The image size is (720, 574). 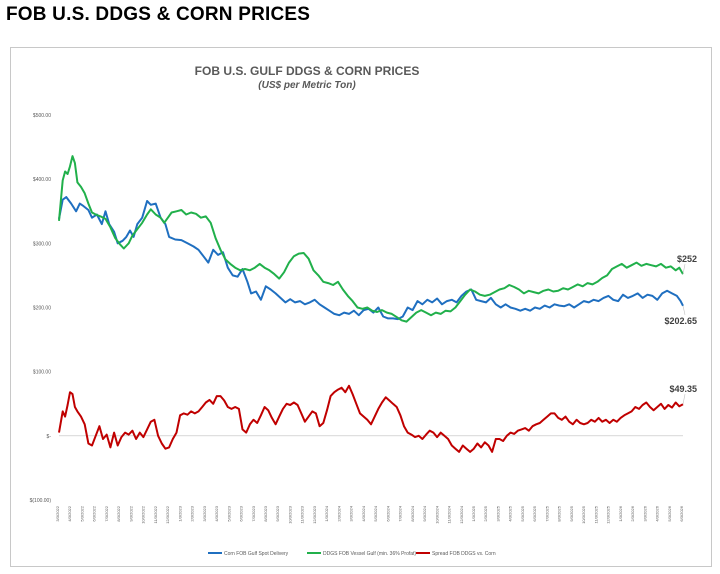 What do you see at coordinates (253, 513) in the screenshot?
I see `x-tick-label: 7/3/2023` at bounding box center [253, 513].